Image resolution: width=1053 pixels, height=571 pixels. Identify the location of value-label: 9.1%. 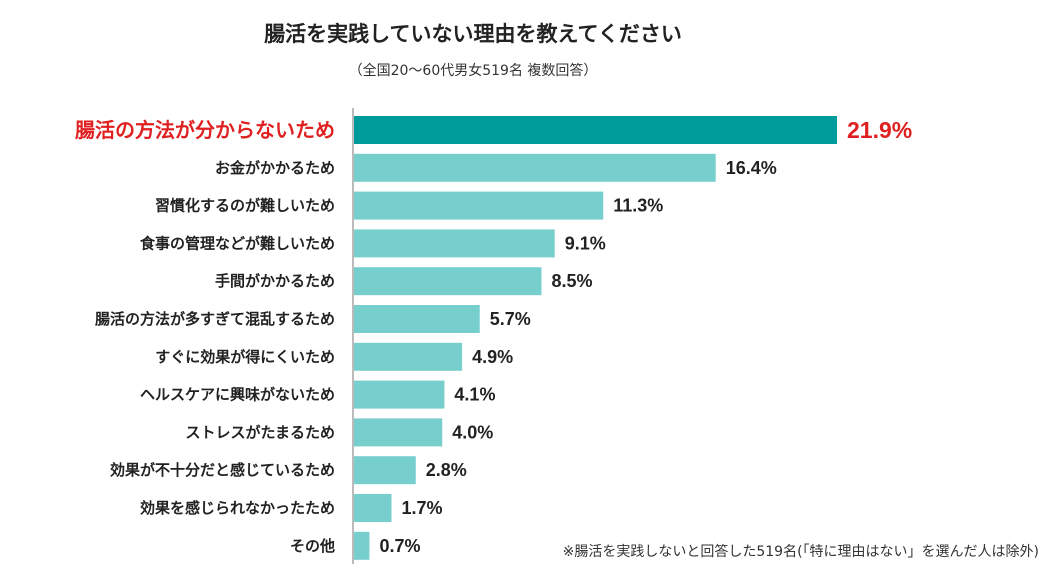
(585, 243).